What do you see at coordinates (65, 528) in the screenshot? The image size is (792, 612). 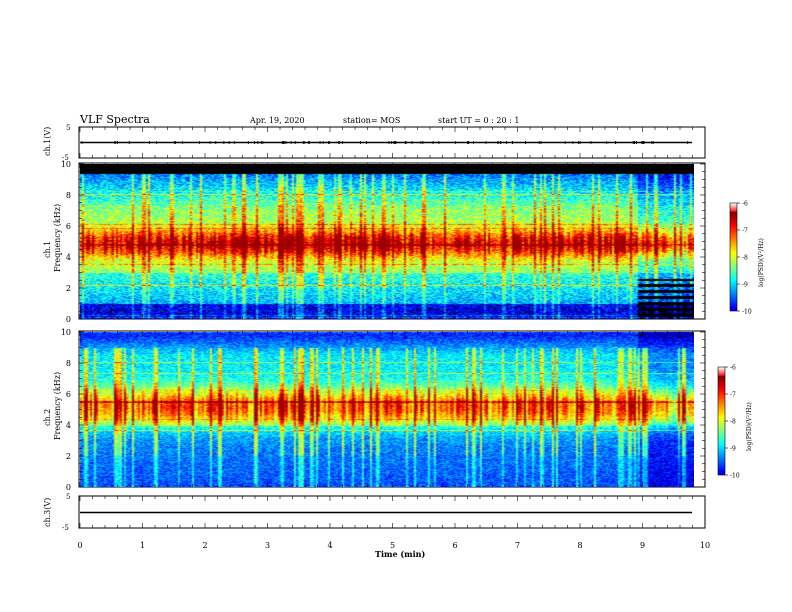 I see `ch3-ytick-bottom: -5` at bounding box center [65, 528].